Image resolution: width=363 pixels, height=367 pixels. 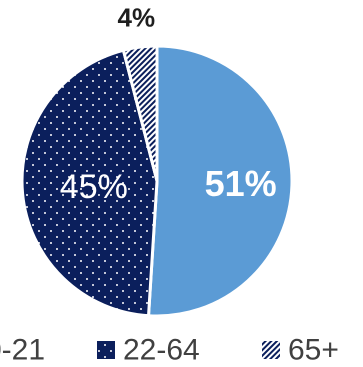 What do you see at coordinates (241, 183) in the screenshot?
I see `data-label-0-21: 51%` at bounding box center [241, 183].